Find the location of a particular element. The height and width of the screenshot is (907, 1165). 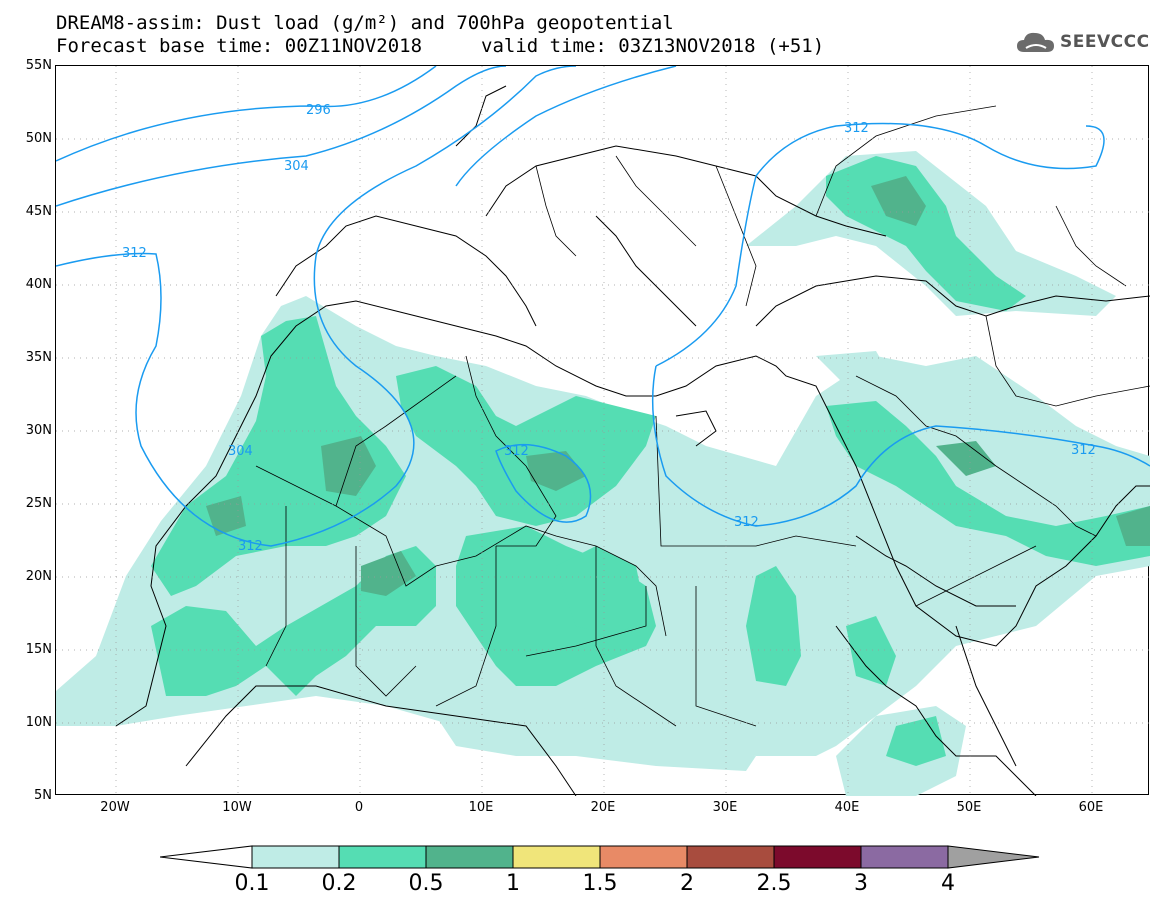

lat-label: 5N is located at coordinates (43, 795).